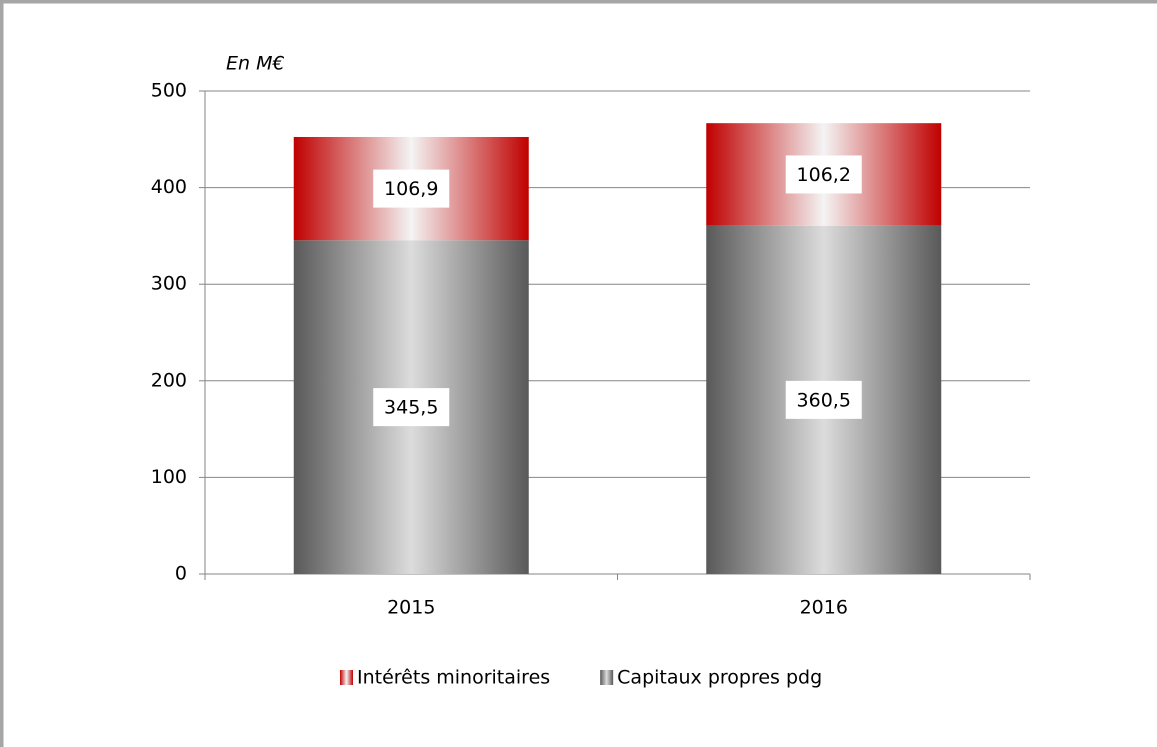  I want to click on legend-label: Intérêts minoritaires, so click(453, 678).